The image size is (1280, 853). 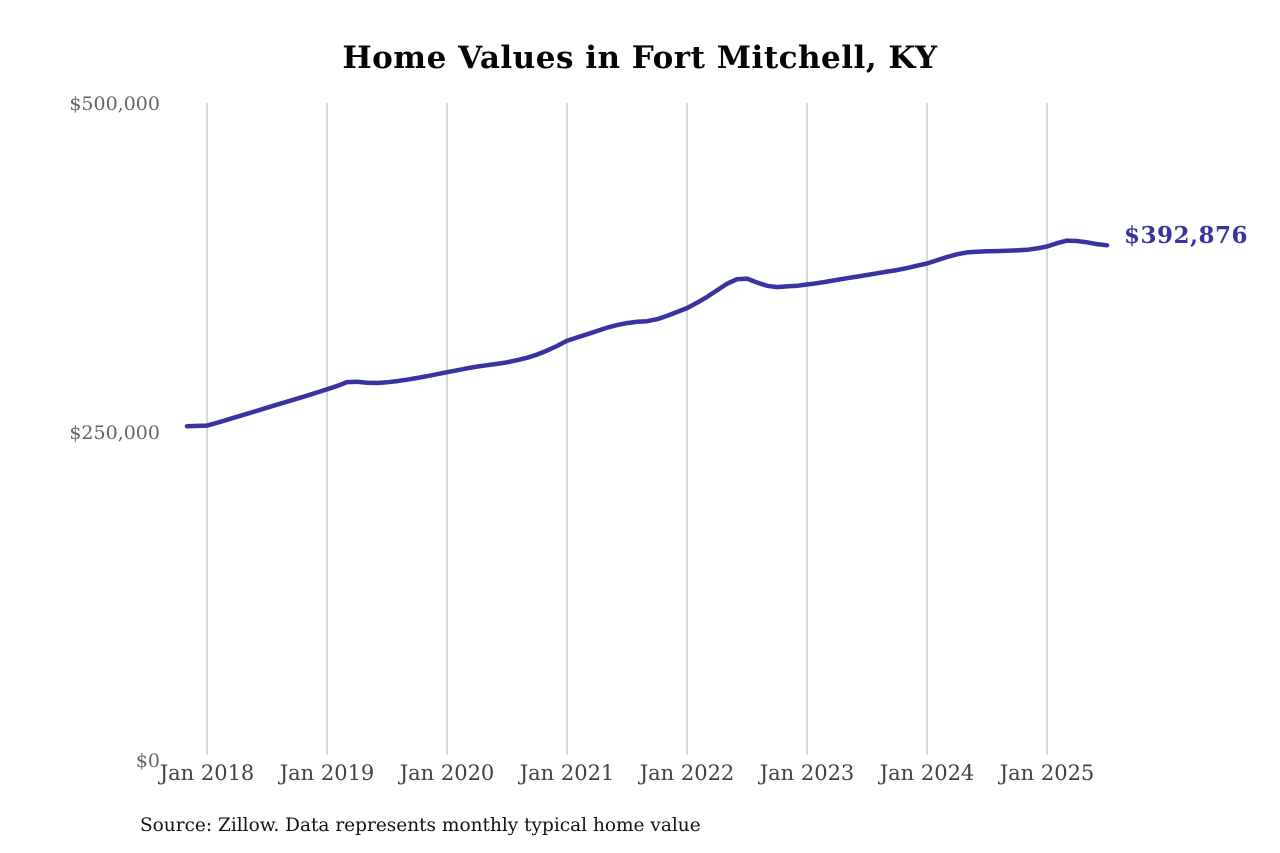 I want to click on x-axis-tick-label-2018: Jan 2018, so click(x=207, y=773).